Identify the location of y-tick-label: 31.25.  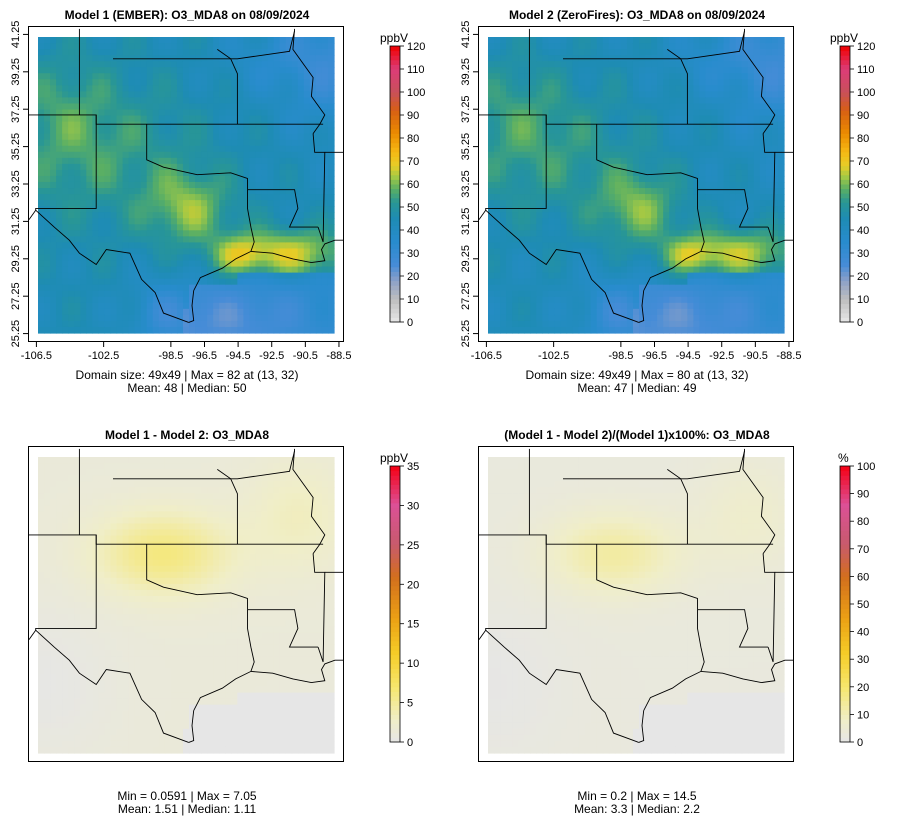
(16, 222).